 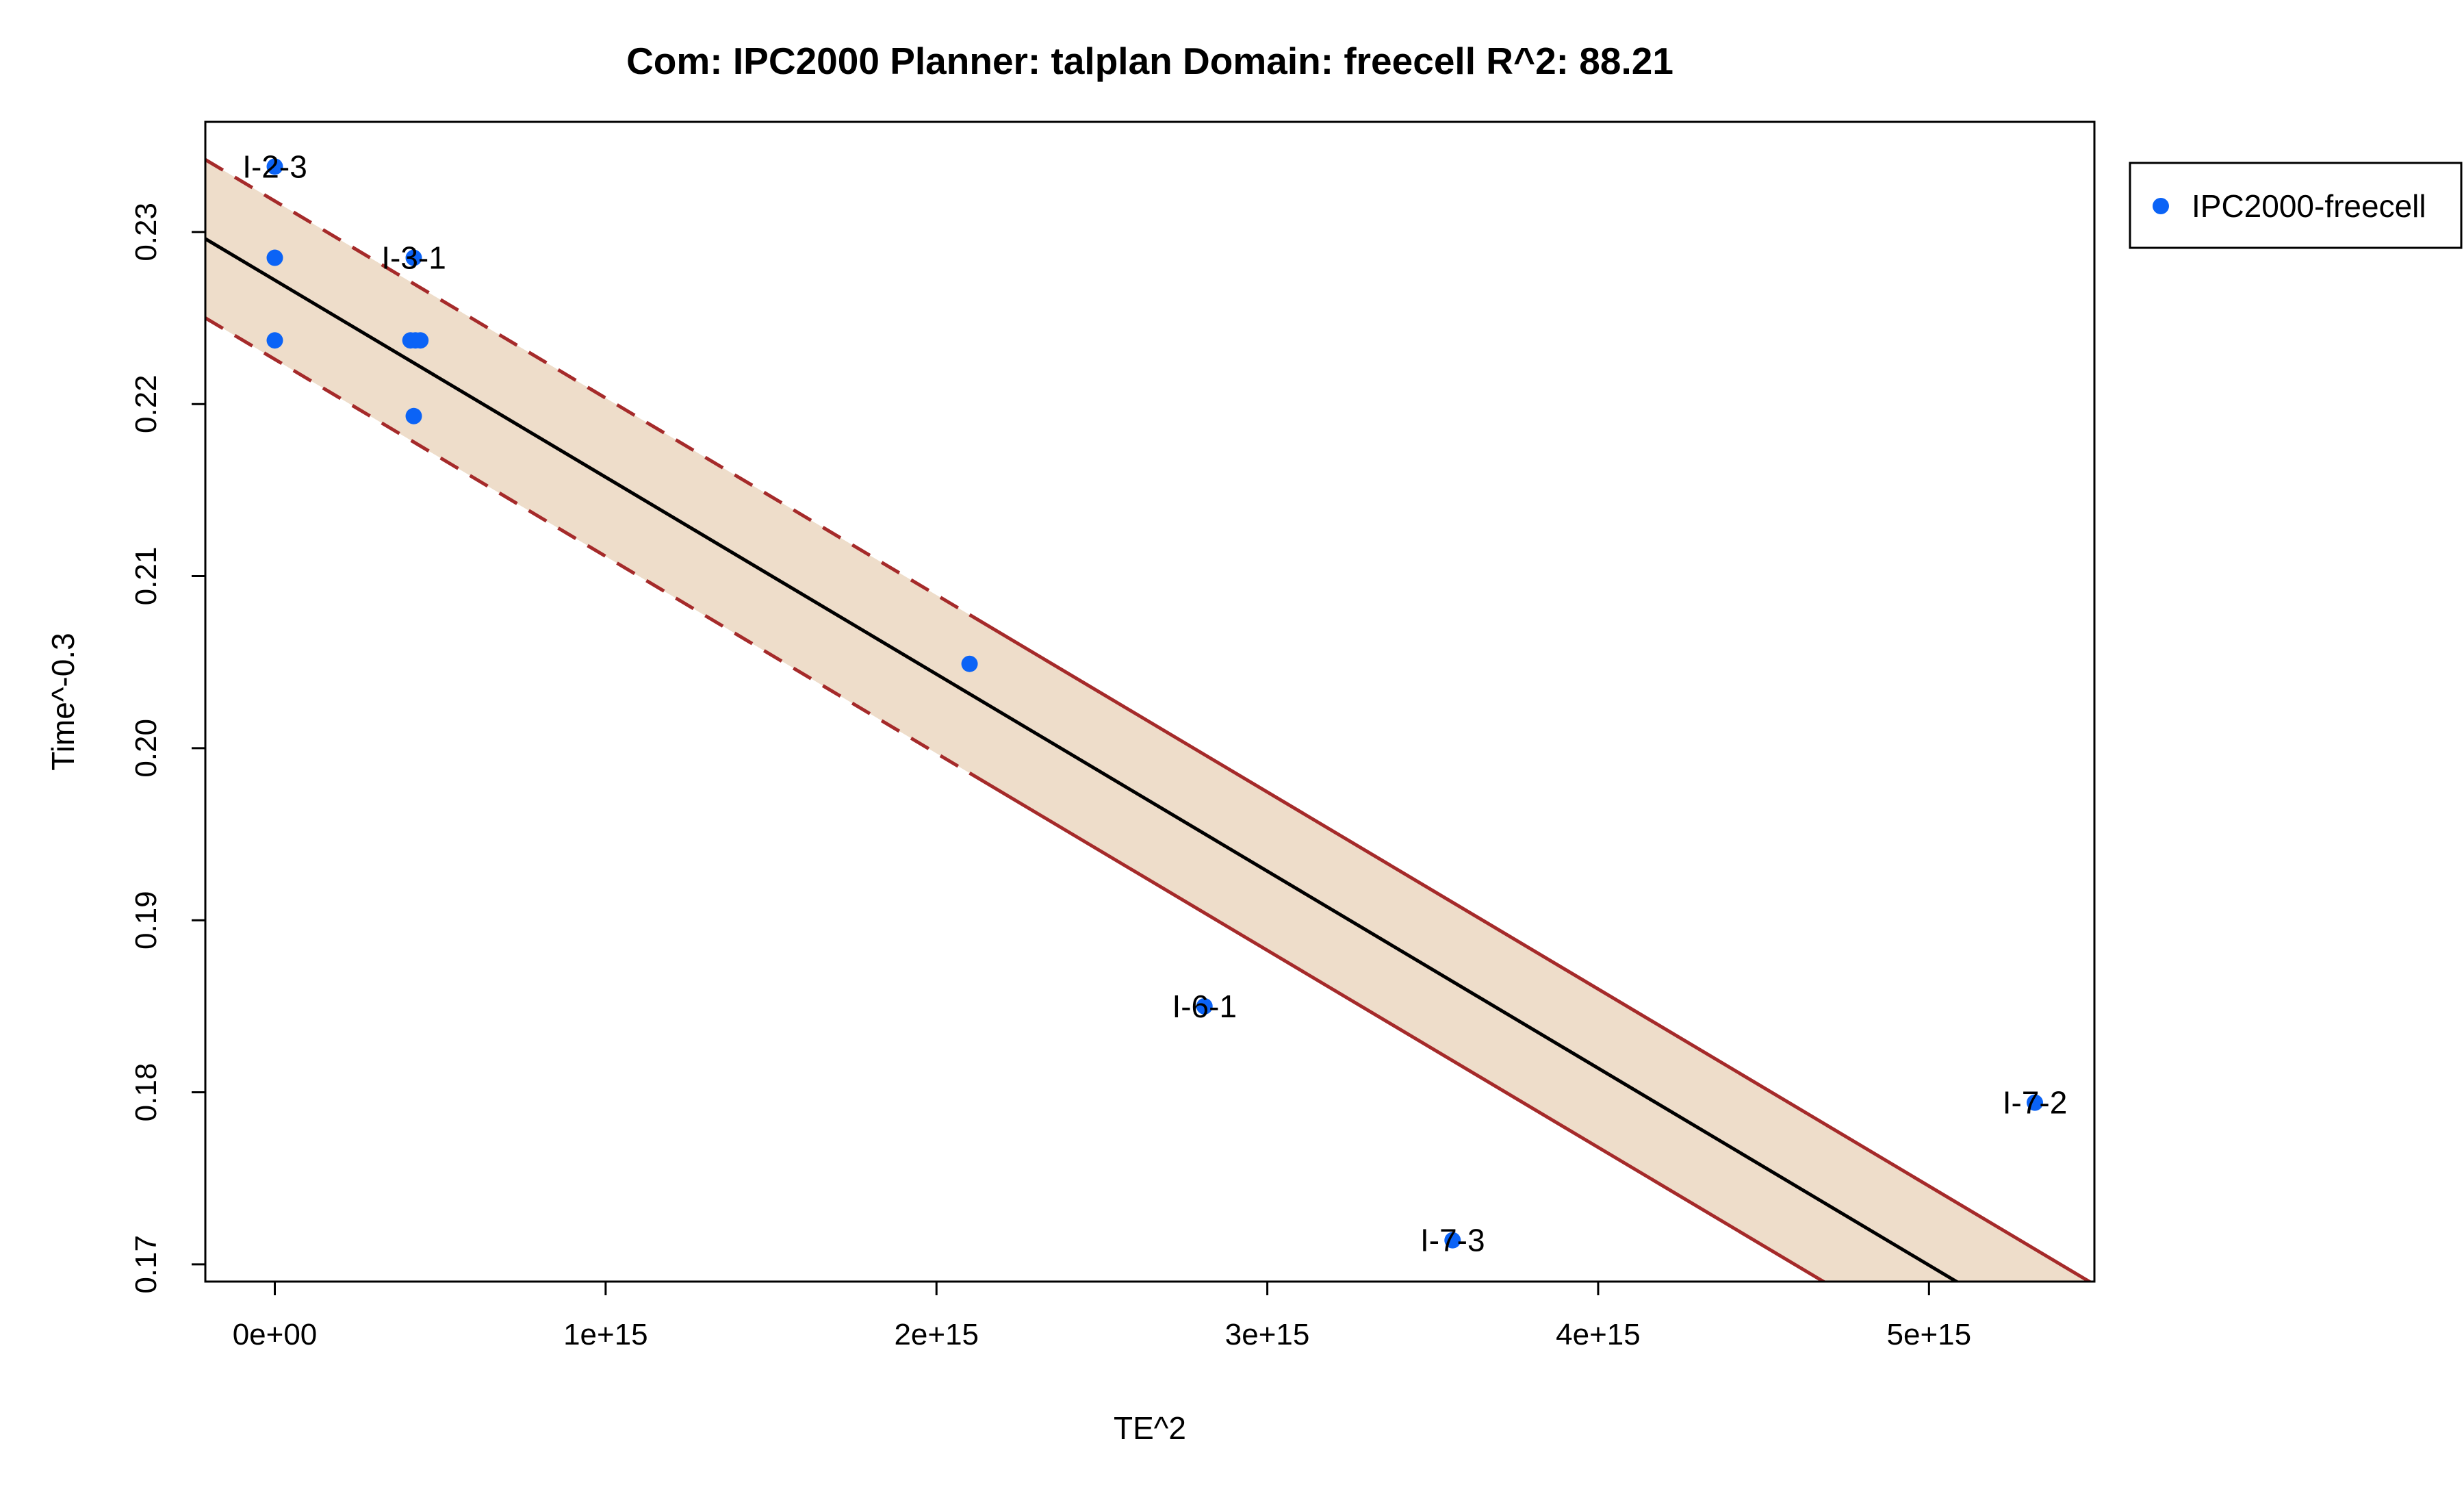 I want to click on y-tick-label: 0.17, so click(x=146, y=1264).